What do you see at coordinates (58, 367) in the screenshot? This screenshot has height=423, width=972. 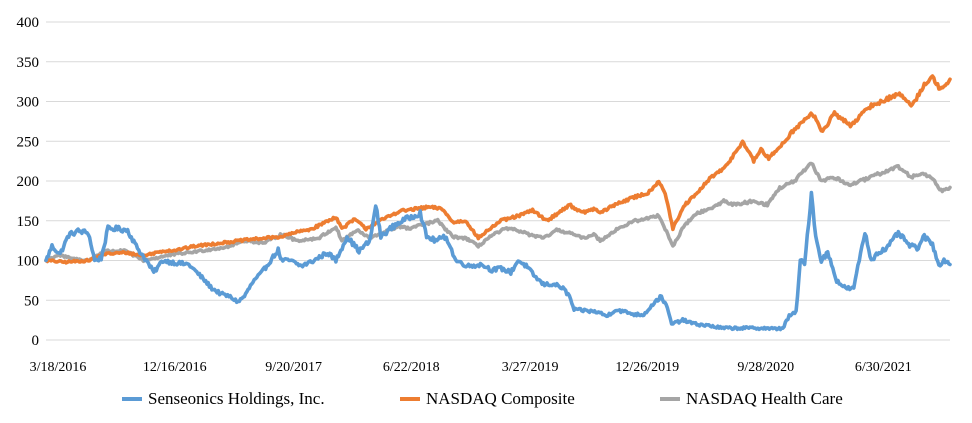 I see `x-tick-label: 3/18/2016` at bounding box center [58, 367].